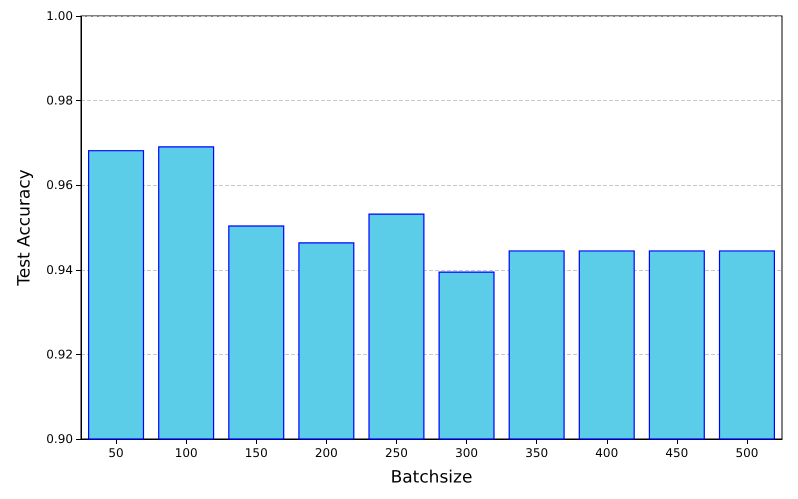 The image size is (798, 499). I want to click on x-tick-label: 250, so click(396, 453).